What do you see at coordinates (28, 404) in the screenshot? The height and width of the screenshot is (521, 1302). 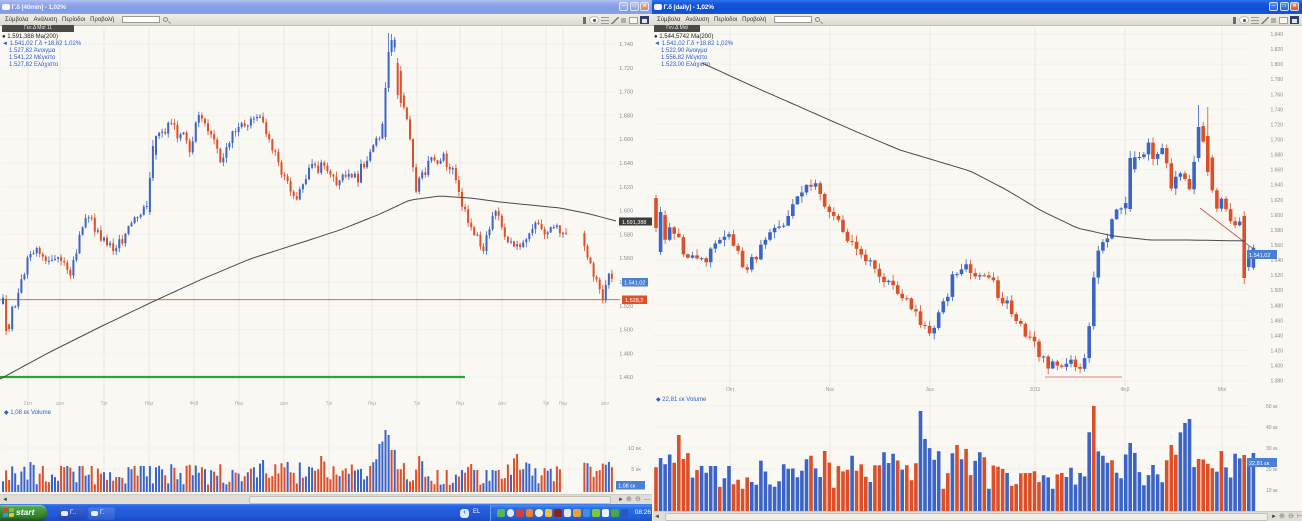 I see `svg-text: Σεπ` at bounding box center [28, 404].